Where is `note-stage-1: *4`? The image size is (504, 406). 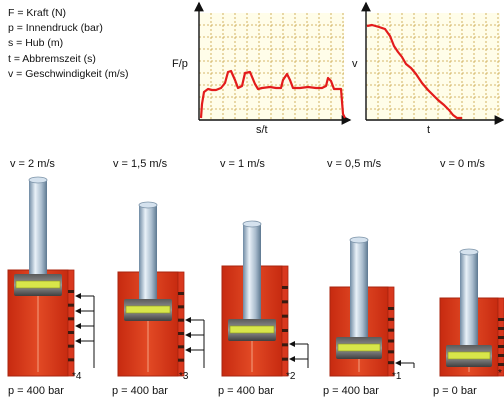
note-stage-1: *4 is located at coordinates (77, 376).